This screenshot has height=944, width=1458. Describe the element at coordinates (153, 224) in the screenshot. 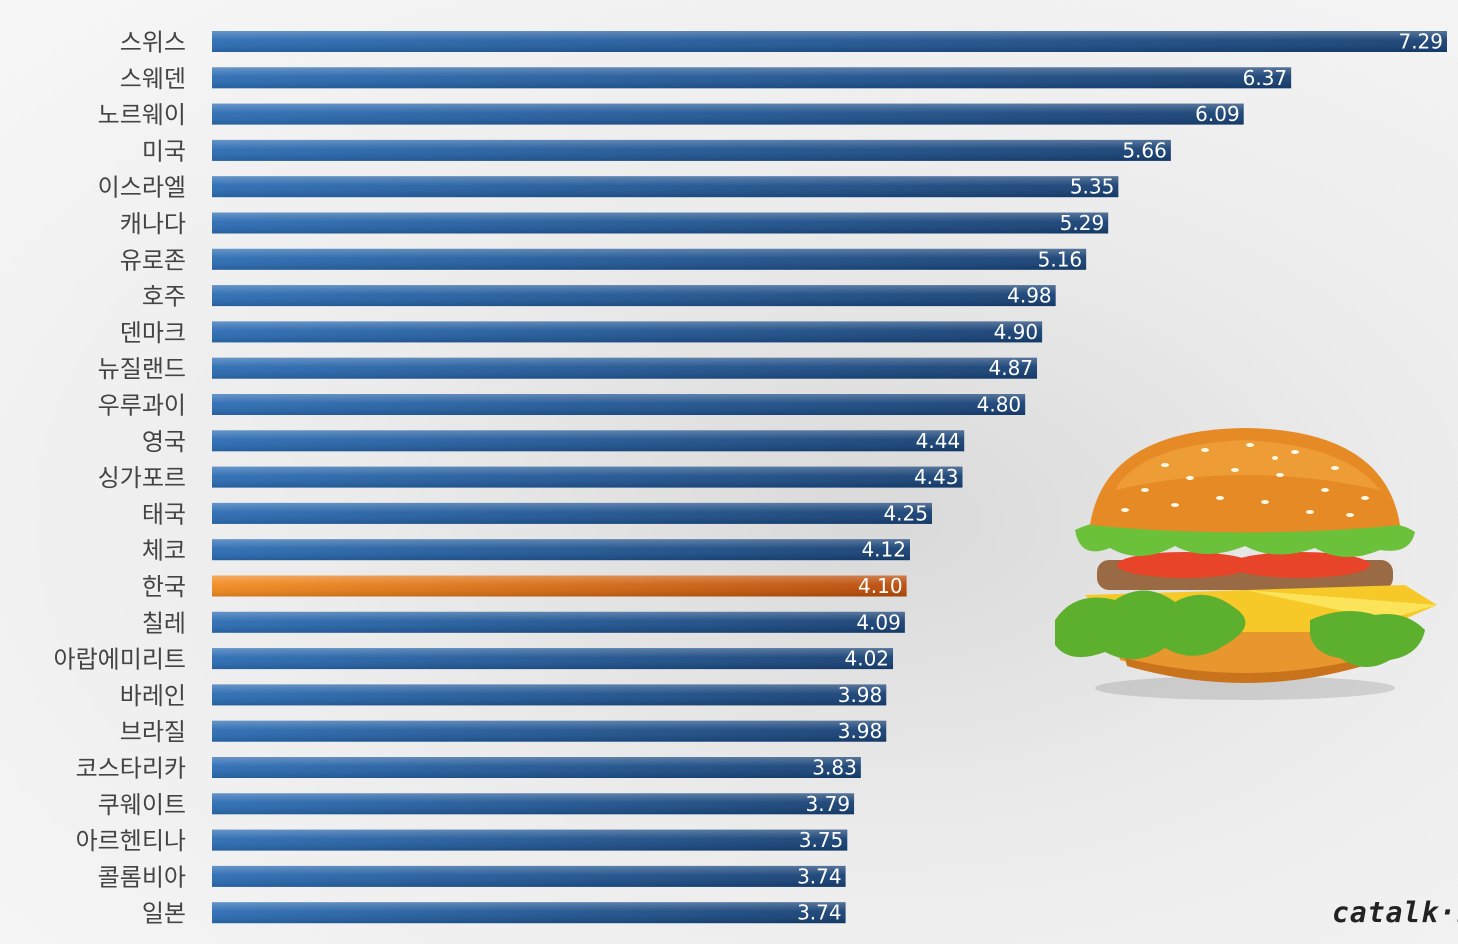

I see `category-label: 캐나다` at that location.